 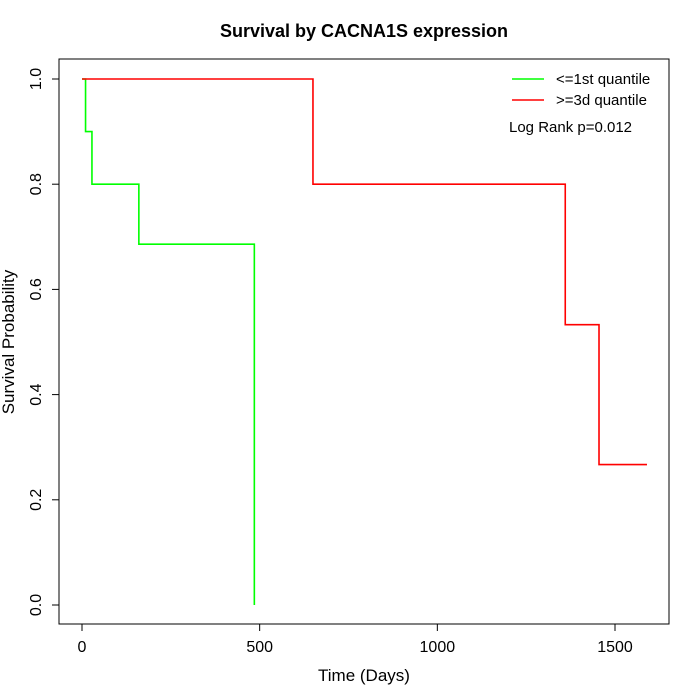 I want to click on y-axis-label: Survival Probability, so click(x=9, y=341).